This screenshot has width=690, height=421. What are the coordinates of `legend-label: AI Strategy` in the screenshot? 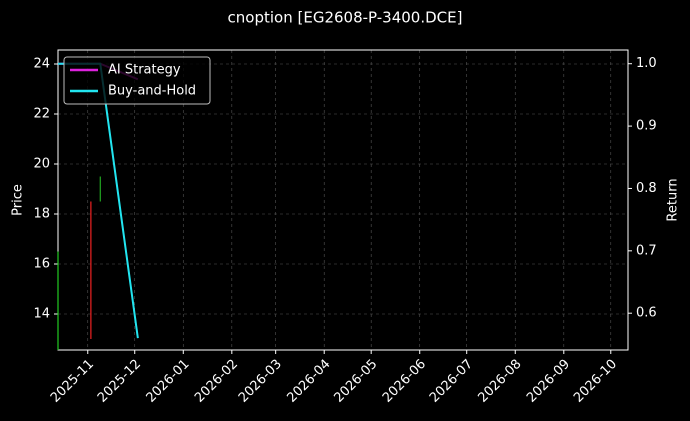 It's located at (144, 70).